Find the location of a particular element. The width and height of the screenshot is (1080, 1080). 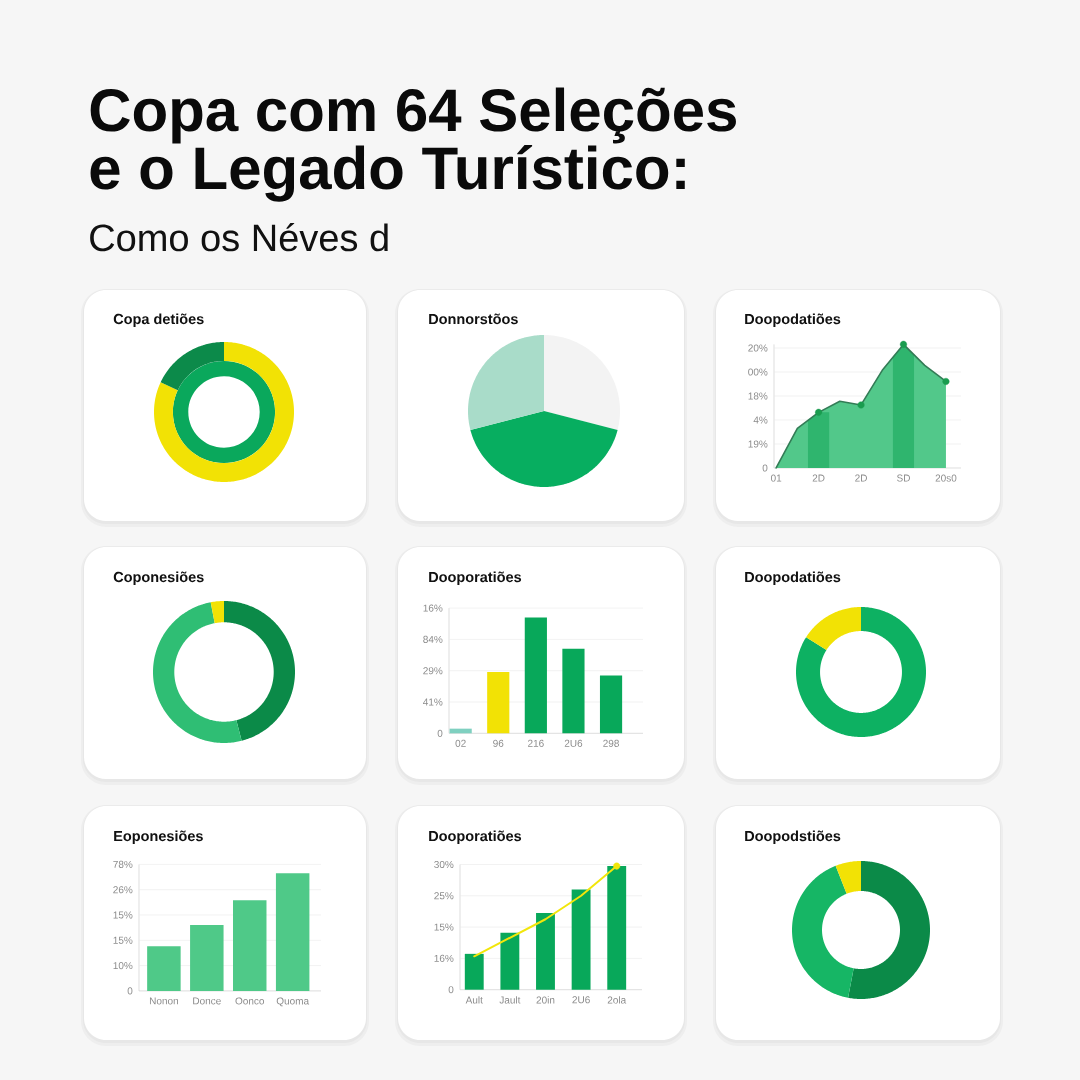

x-tick-label: Donce is located at coordinates (207, 1001).